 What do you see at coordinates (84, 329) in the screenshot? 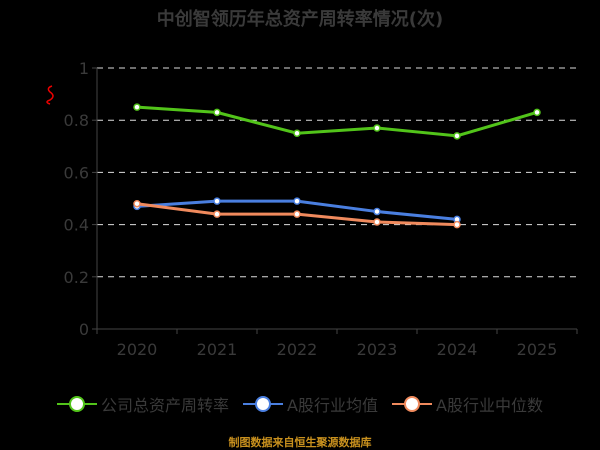
I see `y-tick-label: 0` at bounding box center [84, 329].